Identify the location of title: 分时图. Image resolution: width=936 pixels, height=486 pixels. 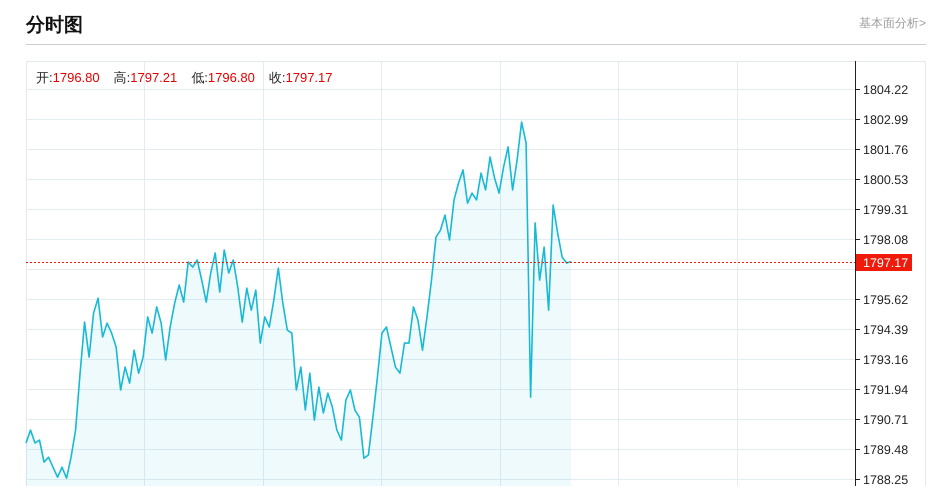
(54, 25).